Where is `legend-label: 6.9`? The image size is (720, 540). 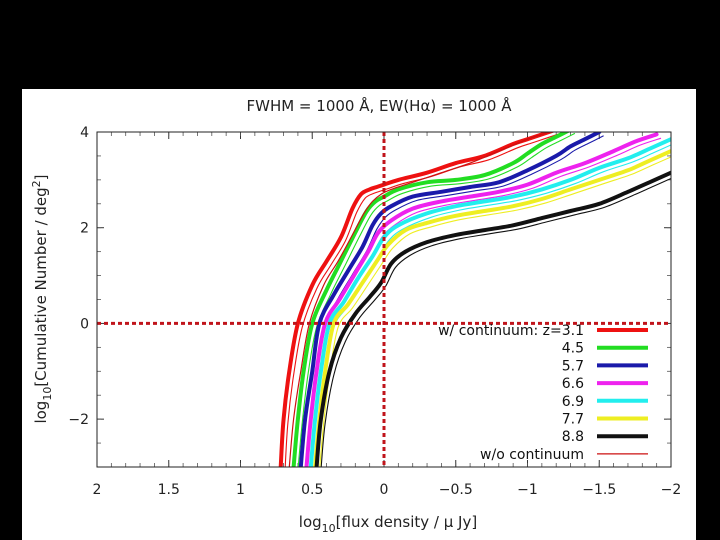 legend-label: 6.9 is located at coordinates (573, 402).